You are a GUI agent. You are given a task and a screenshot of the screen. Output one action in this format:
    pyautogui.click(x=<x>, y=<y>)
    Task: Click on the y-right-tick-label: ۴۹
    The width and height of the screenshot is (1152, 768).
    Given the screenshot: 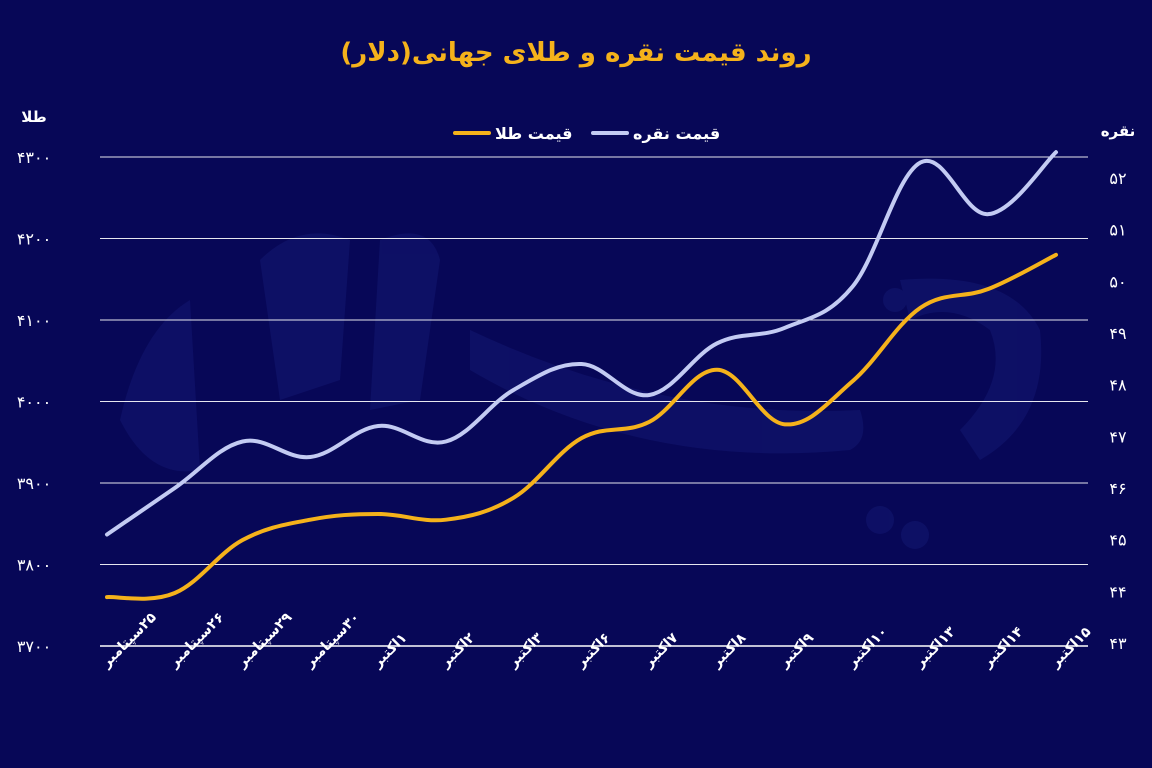 What is the action you would take?
    pyautogui.click(x=1117, y=333)
    